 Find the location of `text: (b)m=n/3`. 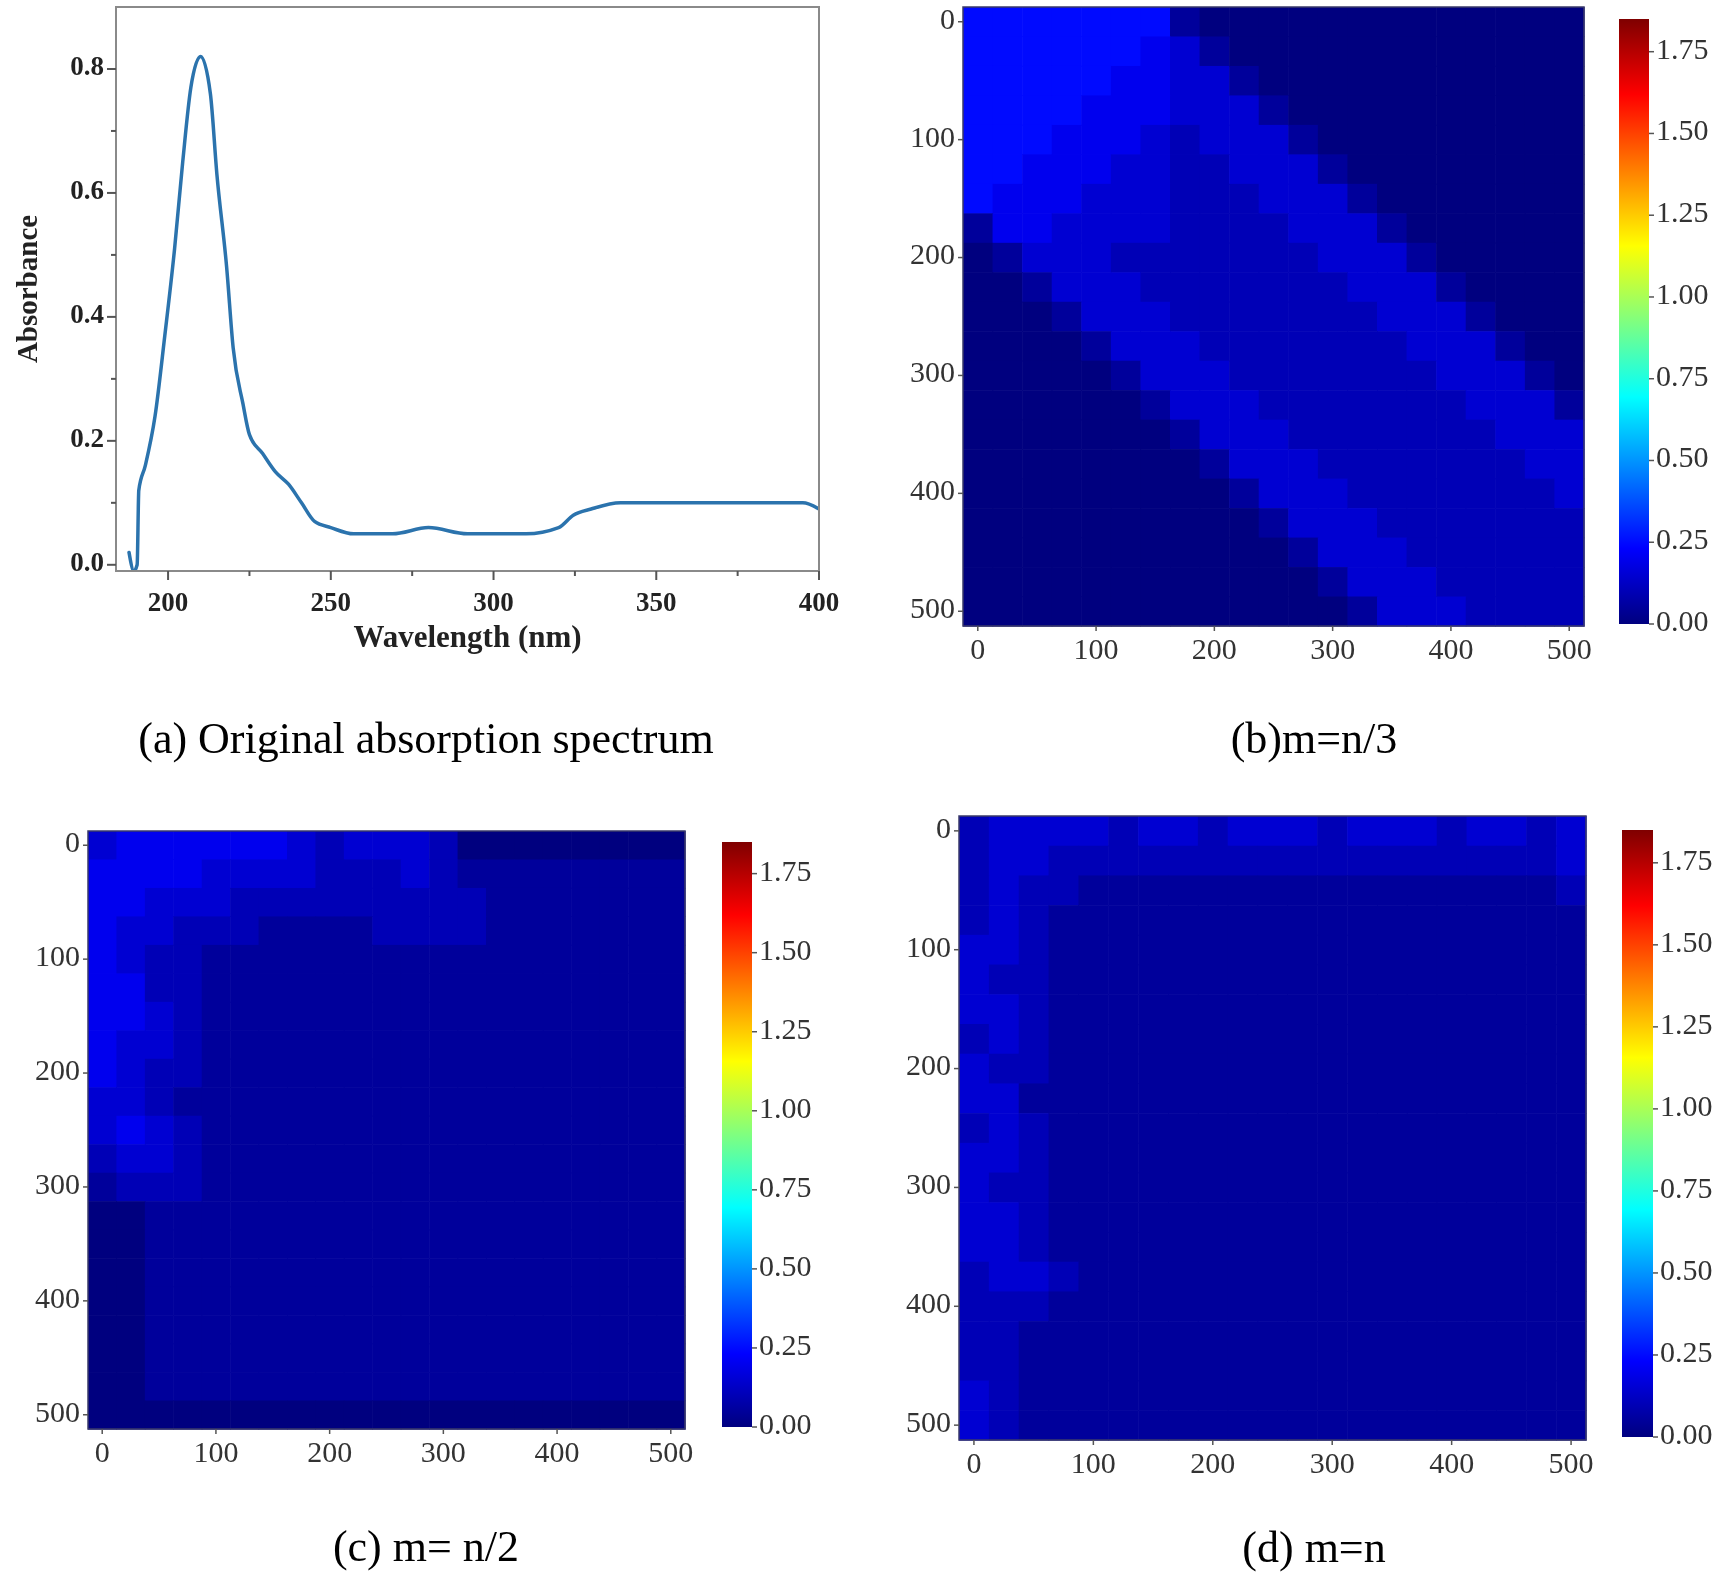

text: (b)m=n/3 is located at coordinates (1314, 739).